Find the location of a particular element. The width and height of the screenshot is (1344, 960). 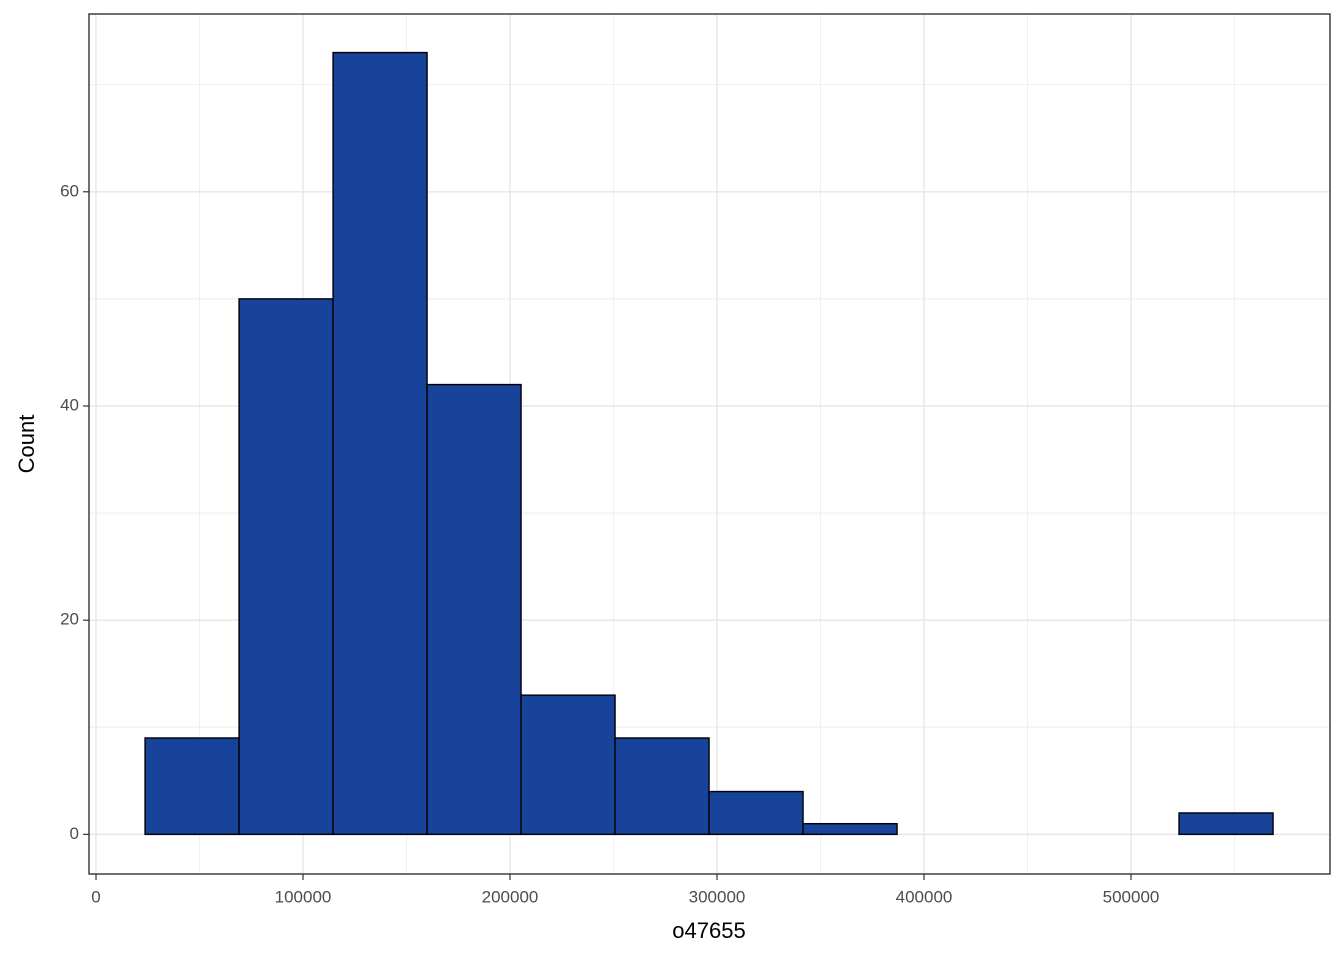

y-tick-label: 60 is located at coordinates (69, 190).